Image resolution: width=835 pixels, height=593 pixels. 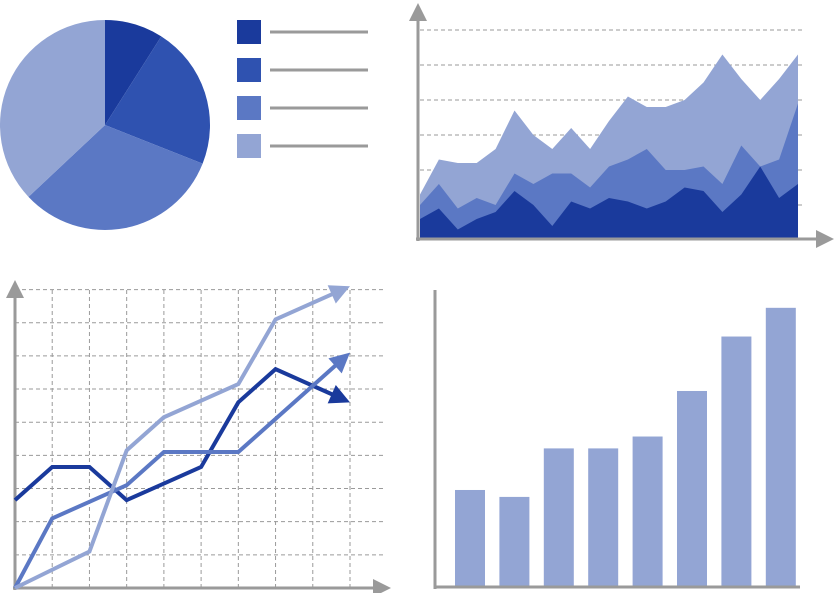 I want to click on legend-lines, so click(x=319, y=89).